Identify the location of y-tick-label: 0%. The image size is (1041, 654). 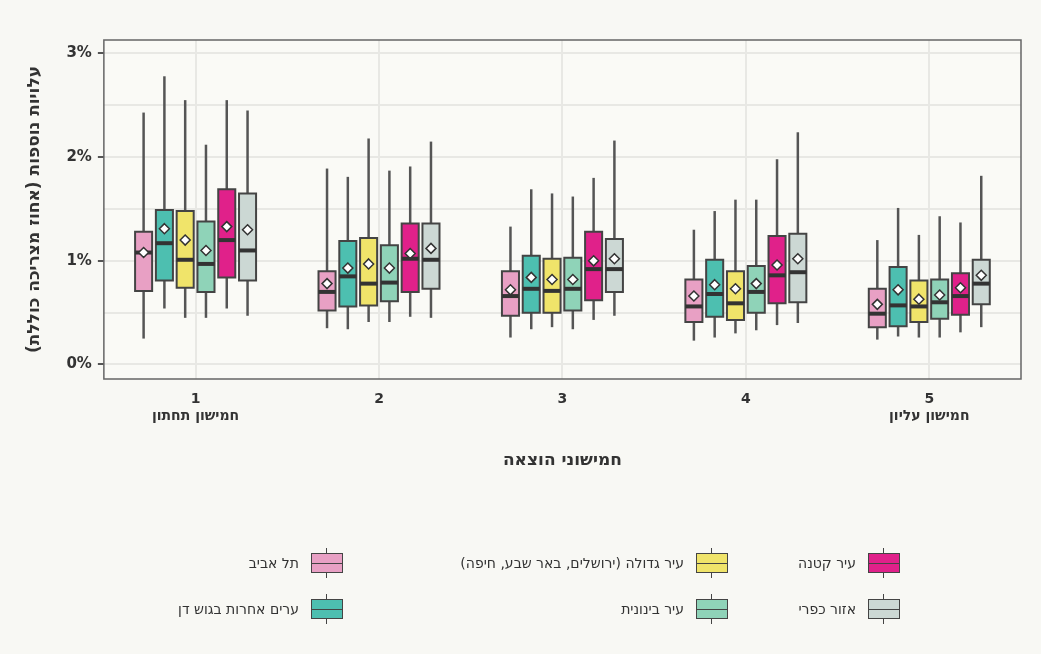
(79, 363).